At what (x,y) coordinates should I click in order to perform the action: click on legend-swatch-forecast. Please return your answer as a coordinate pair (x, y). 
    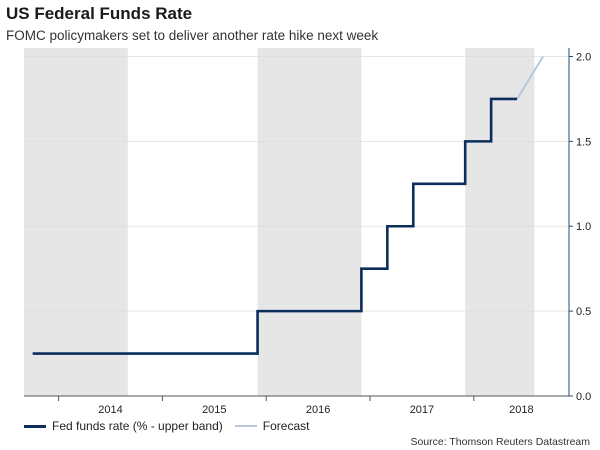
    Looking at the image, I should click on (245, 426).